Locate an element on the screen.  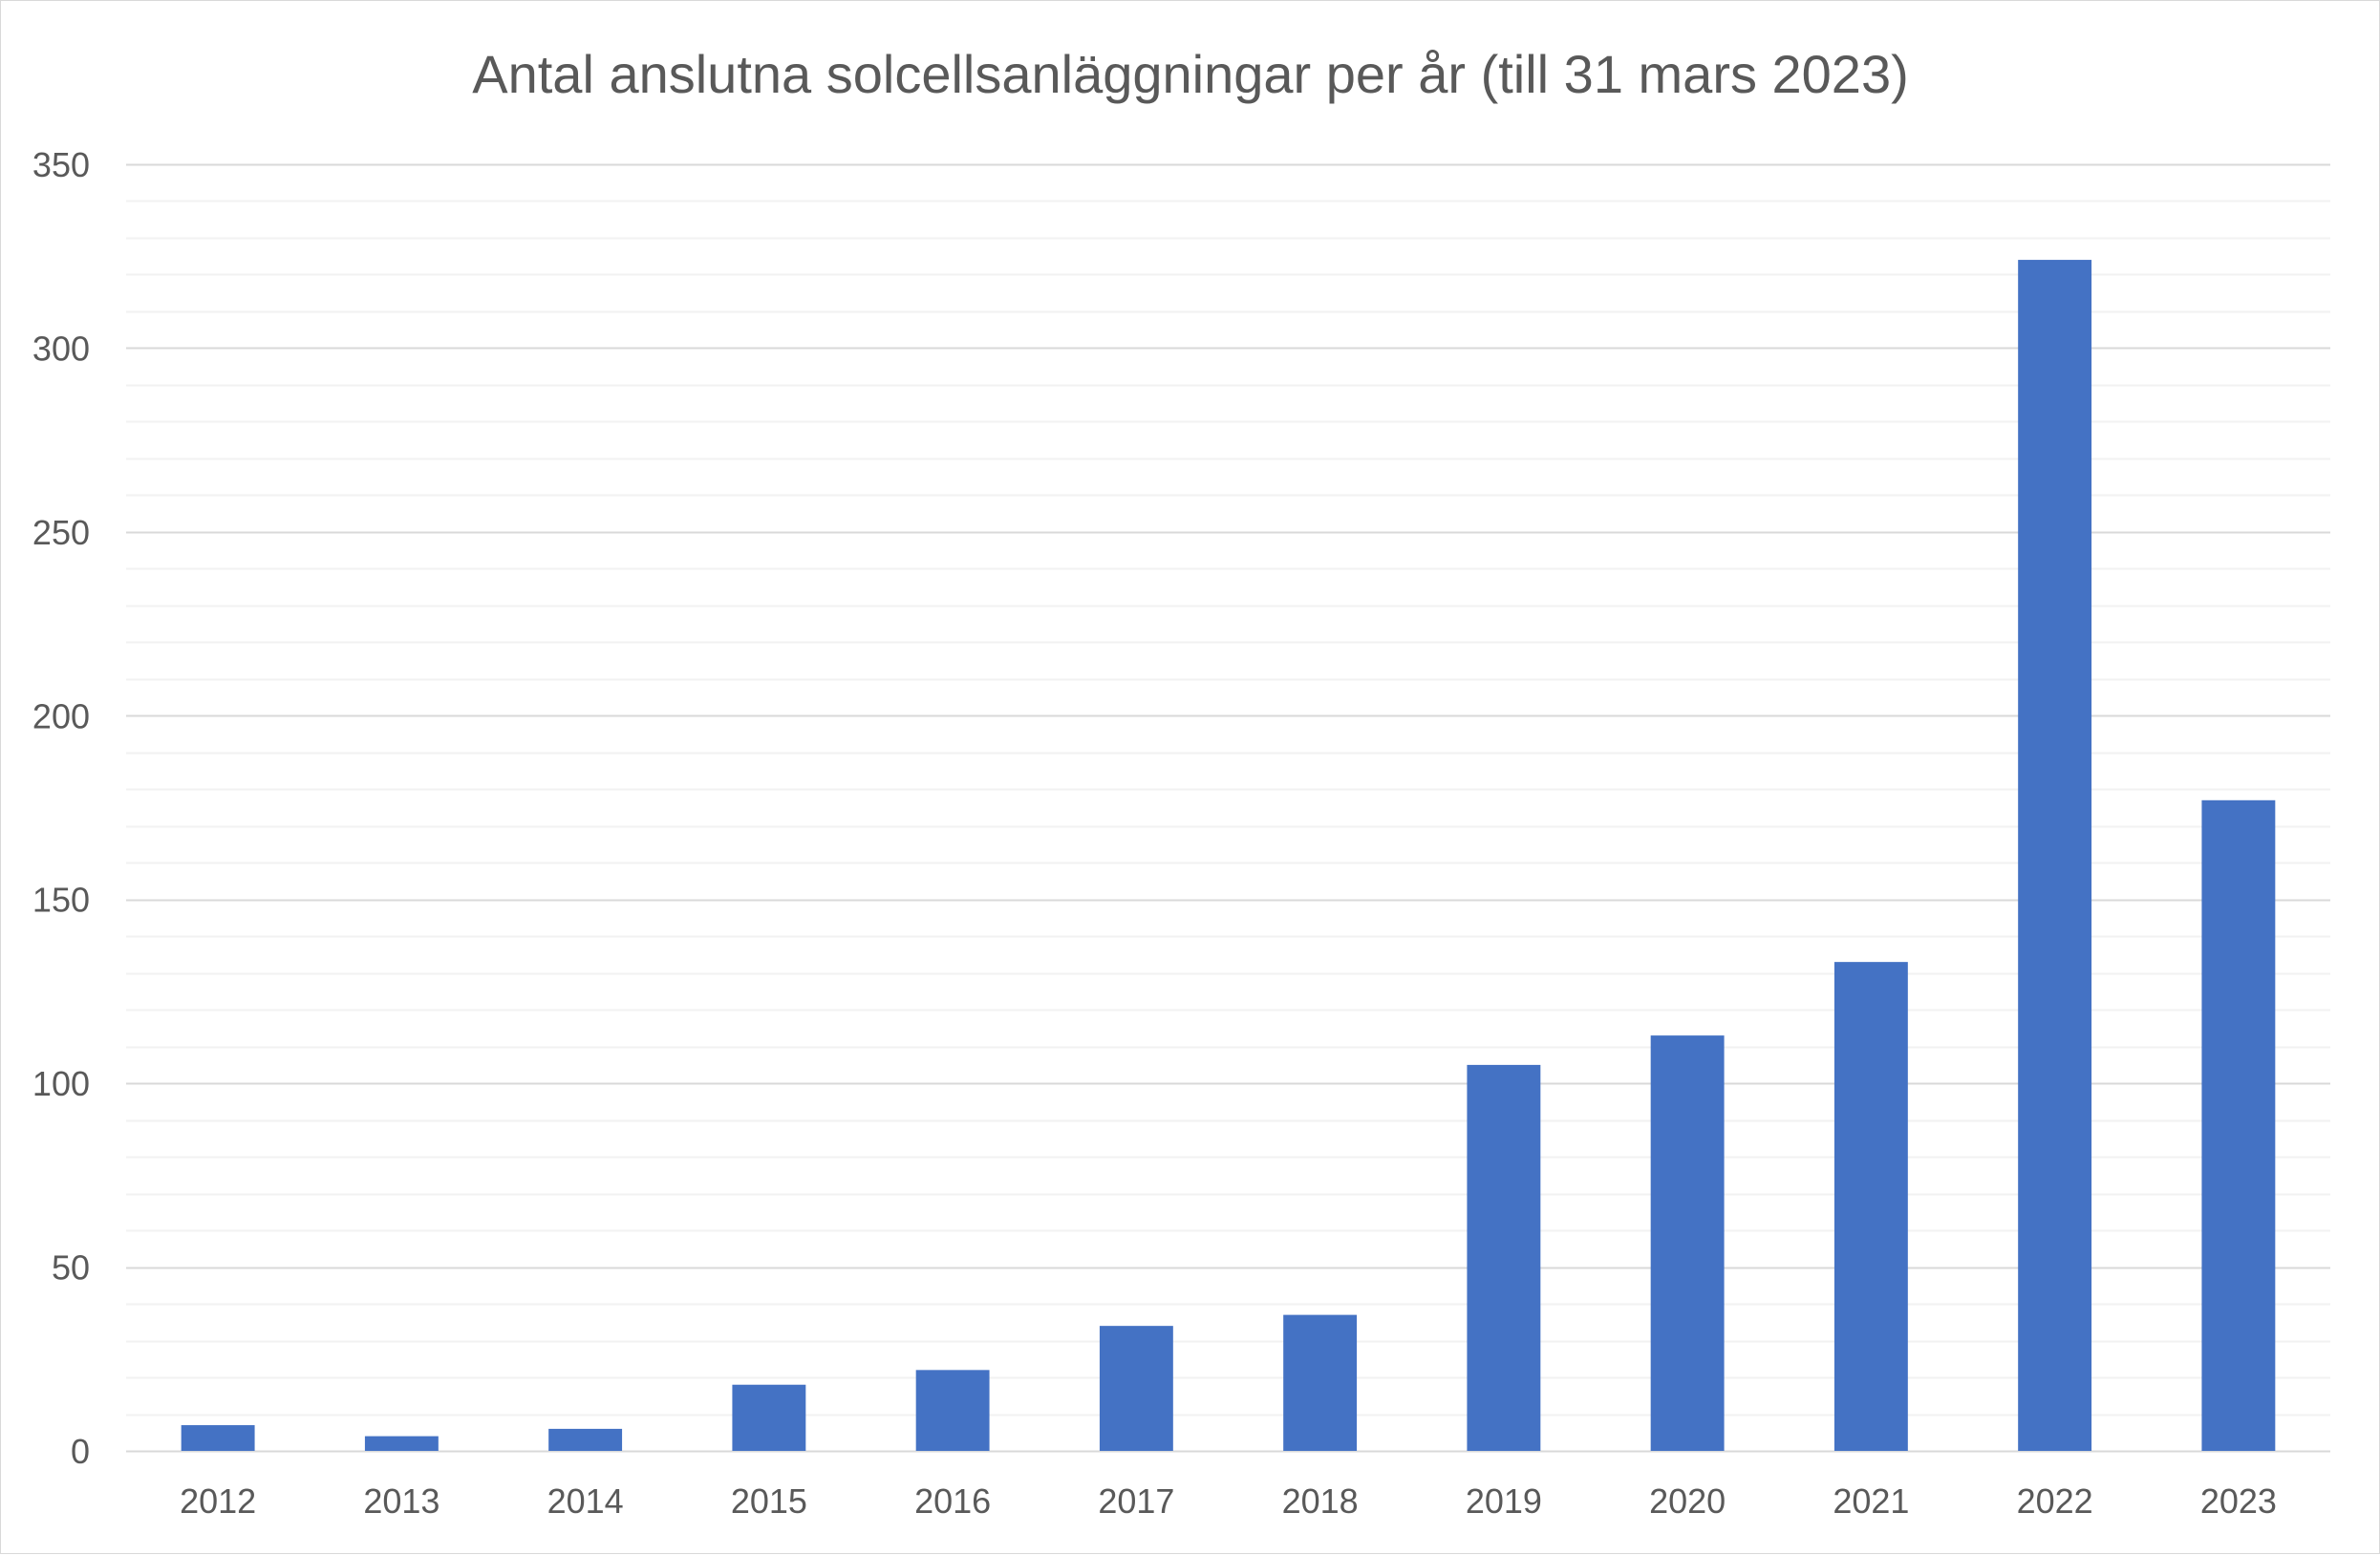
bar-2012 is located at coordinates (218, 1438).